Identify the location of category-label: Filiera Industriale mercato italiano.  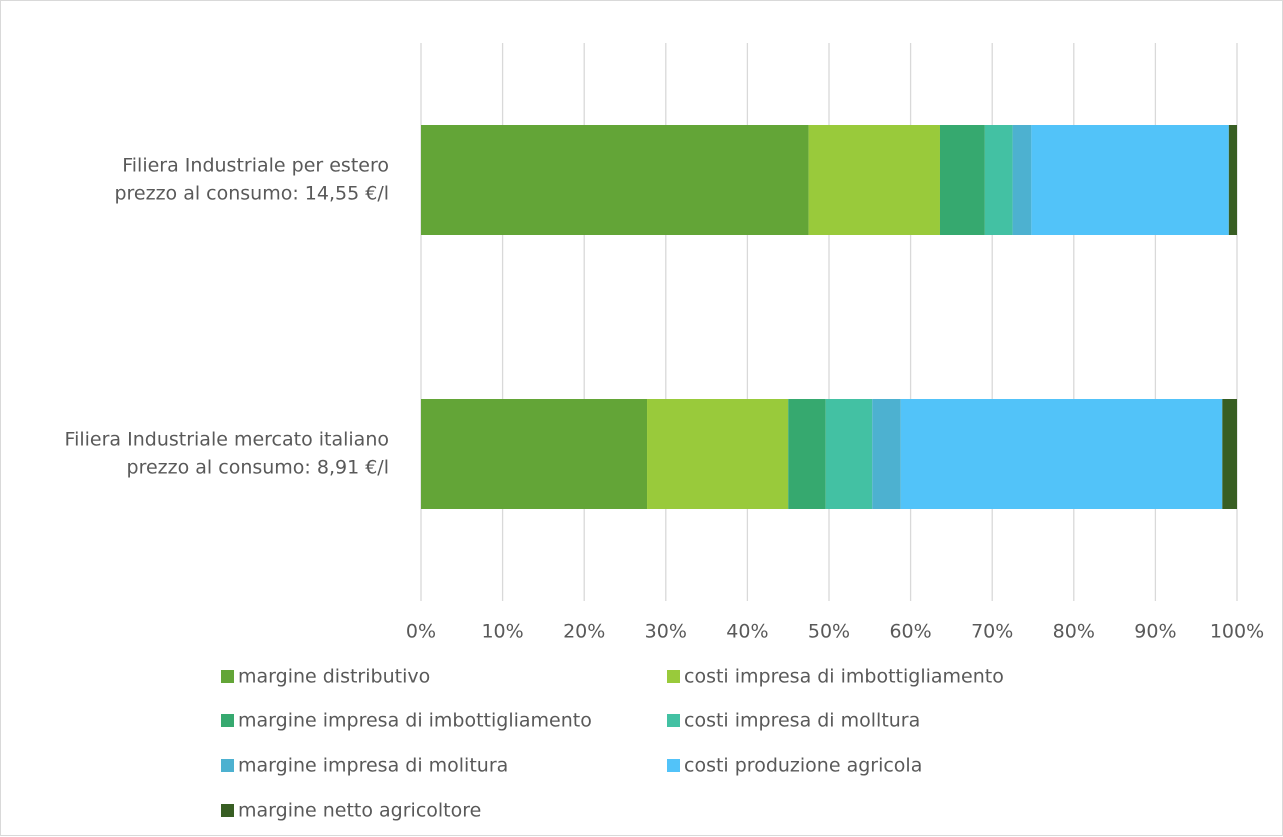
(227, 440).